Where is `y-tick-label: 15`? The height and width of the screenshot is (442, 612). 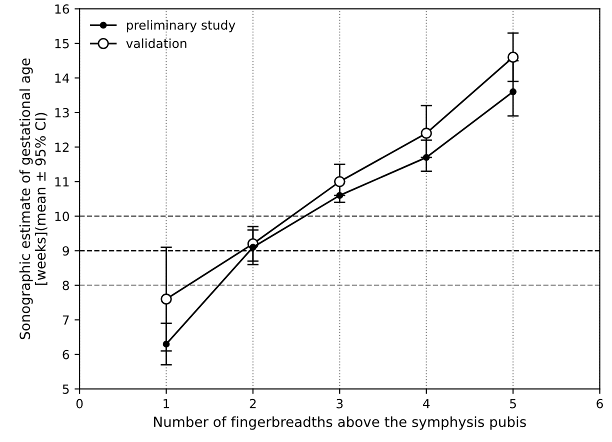 y-tick-label: 15 is located at coordinates (62, 43).